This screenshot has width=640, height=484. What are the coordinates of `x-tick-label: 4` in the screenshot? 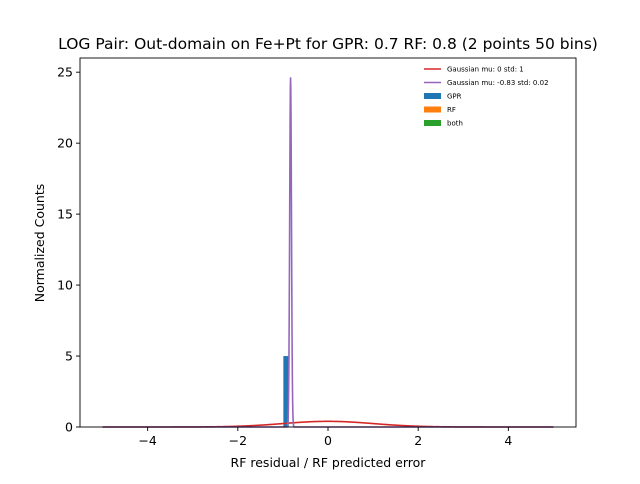 It's located at (508, 440).